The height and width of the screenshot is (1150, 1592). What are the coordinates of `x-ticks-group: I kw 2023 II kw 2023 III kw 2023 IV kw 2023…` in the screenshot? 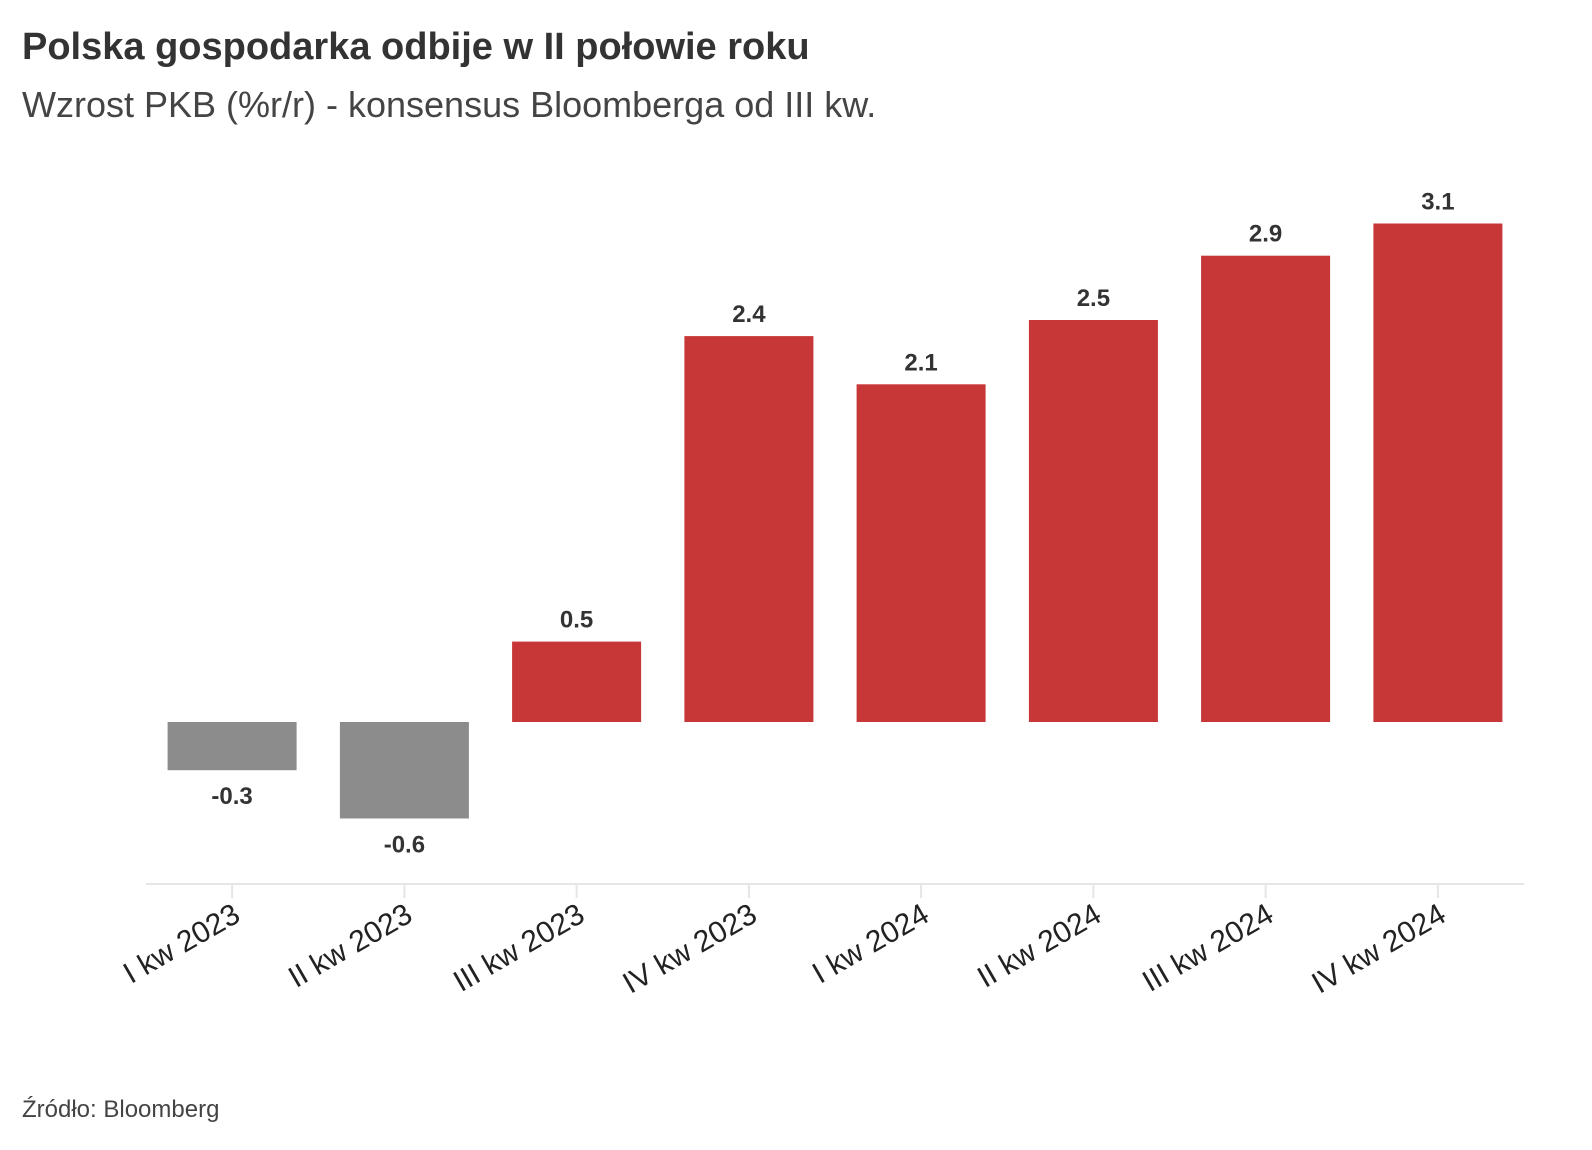 It's located at (784, 942).